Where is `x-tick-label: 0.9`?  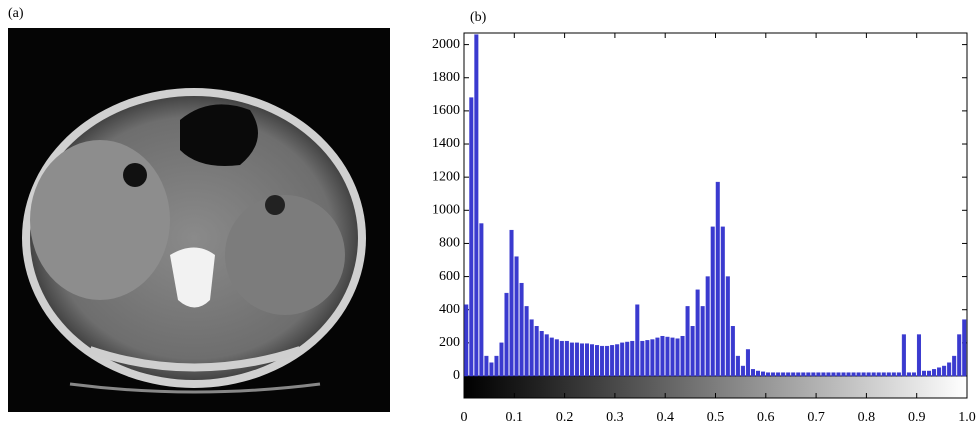 x-tick-label: 0.9 is located at coordinates (917, 417).